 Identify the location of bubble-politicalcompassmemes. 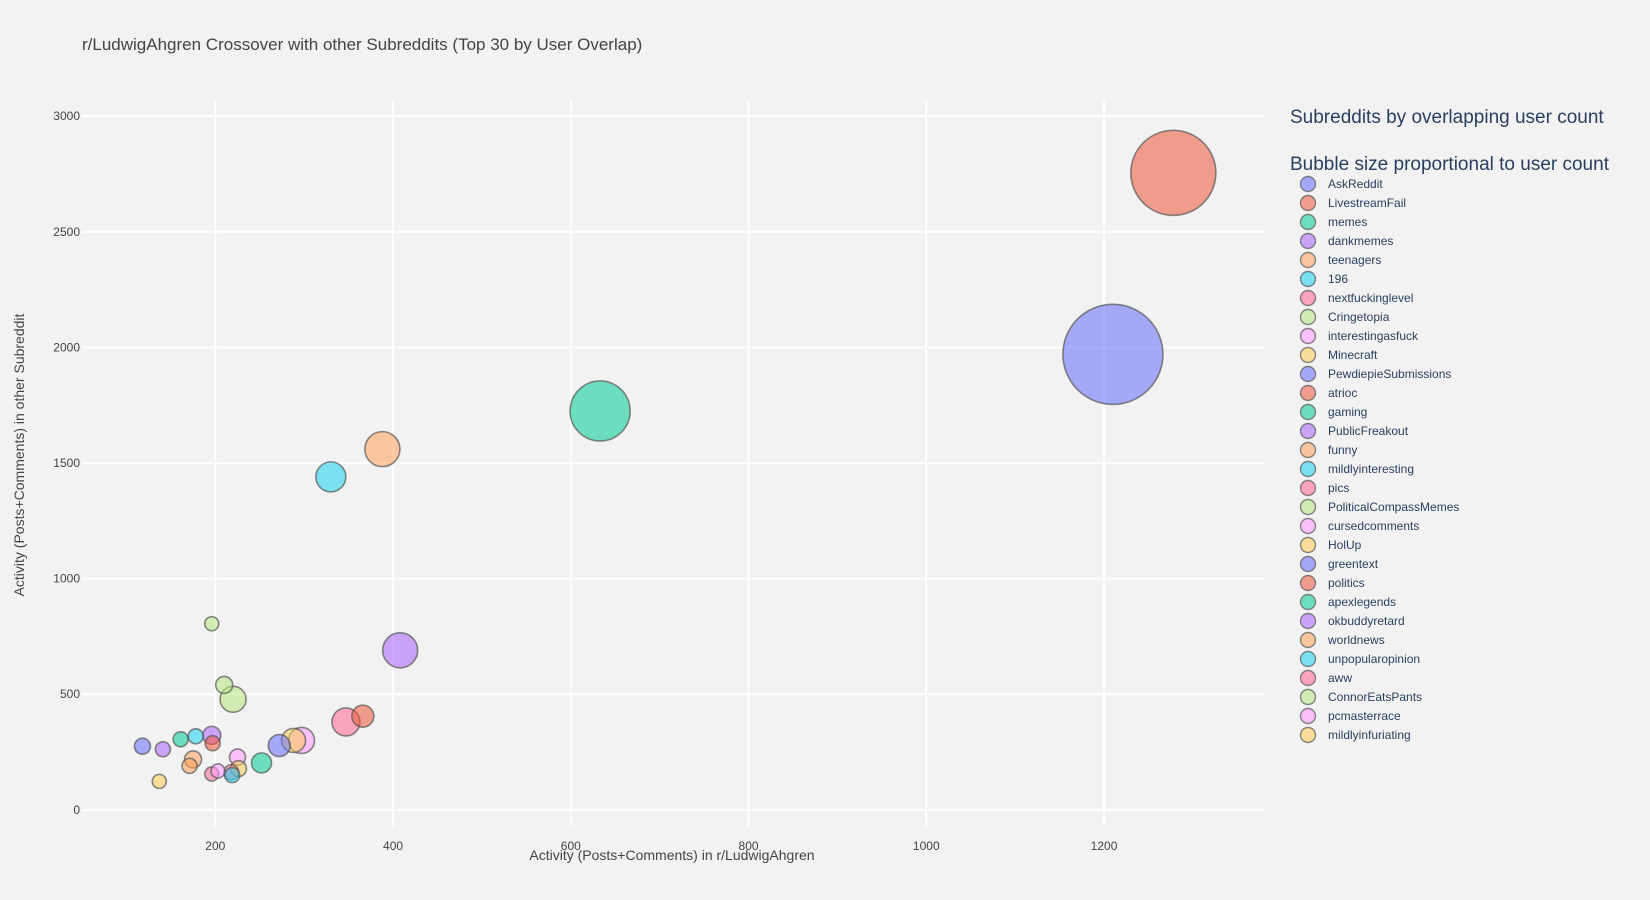
(224, 685).